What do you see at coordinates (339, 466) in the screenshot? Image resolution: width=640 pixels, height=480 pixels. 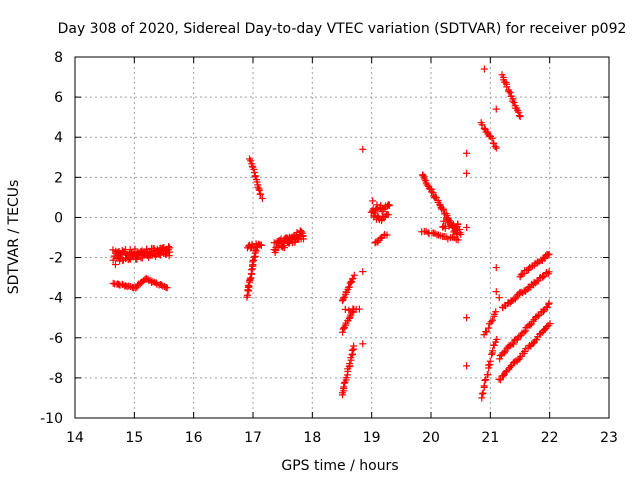 I see `x-axis-label: GPS time / hours` at bounding box center [339, 466].